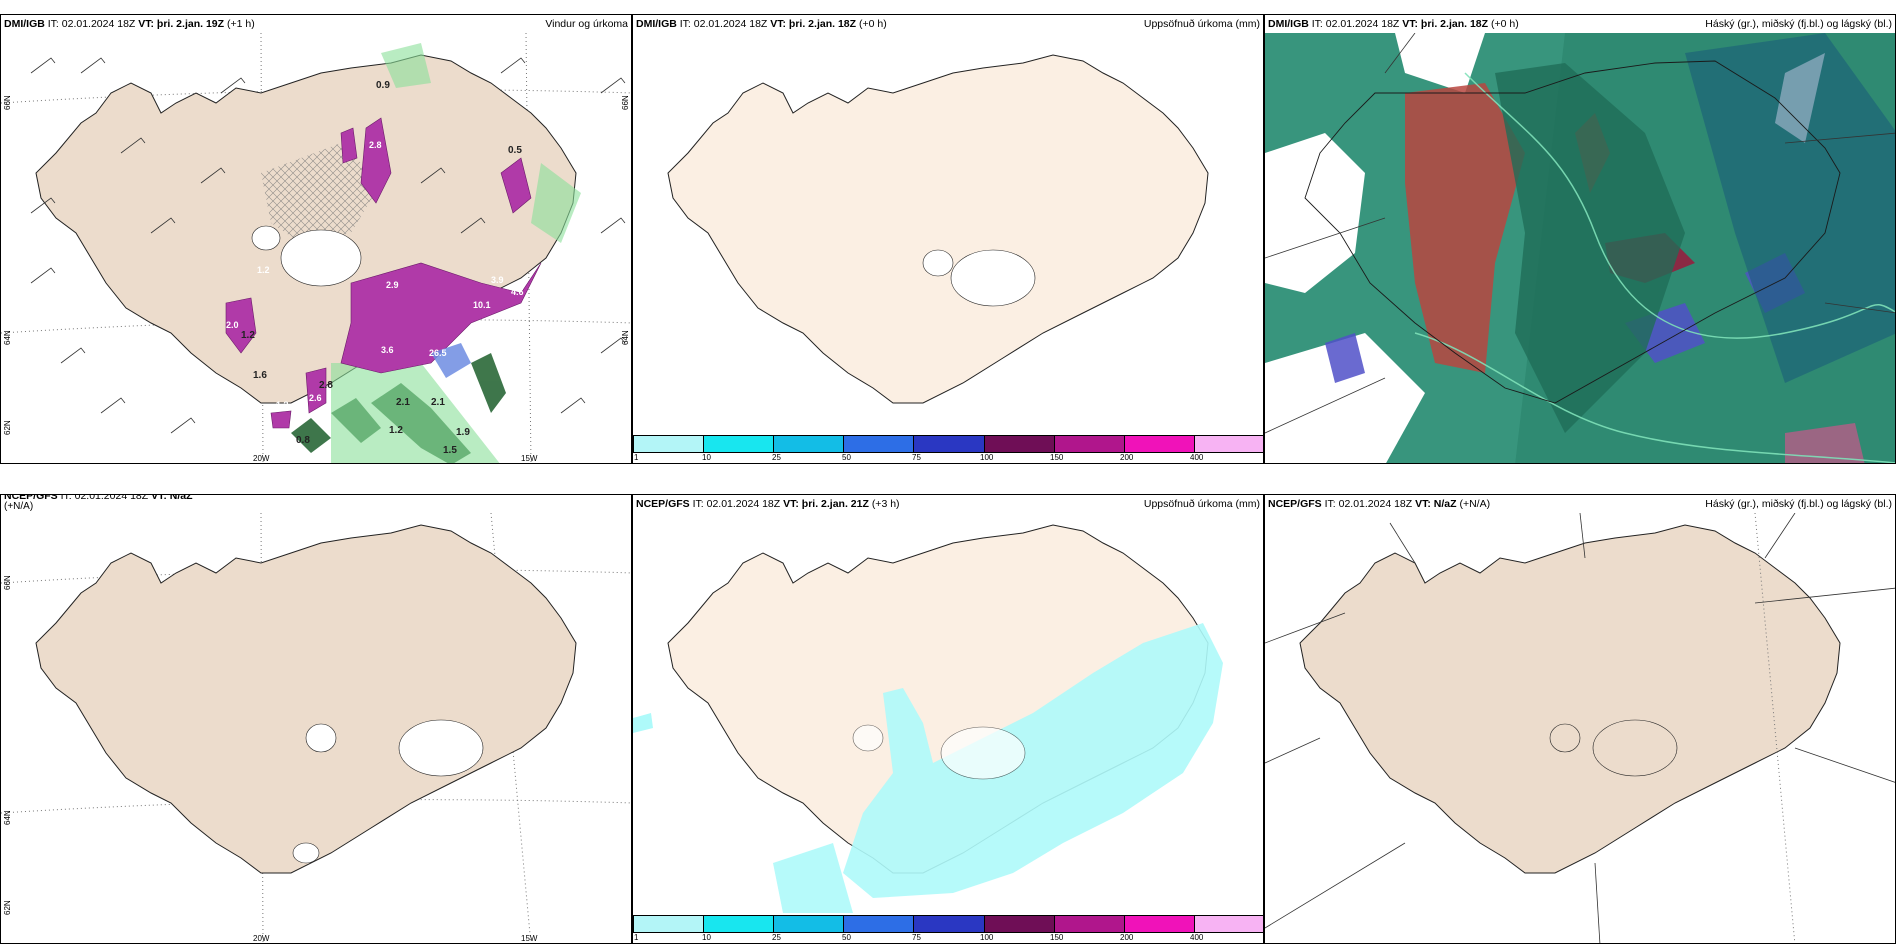 This screenshot has height=950, width=1900. I want to click on valid-time: VT: þri. 2.jan. 21Z, so click(826, 504).